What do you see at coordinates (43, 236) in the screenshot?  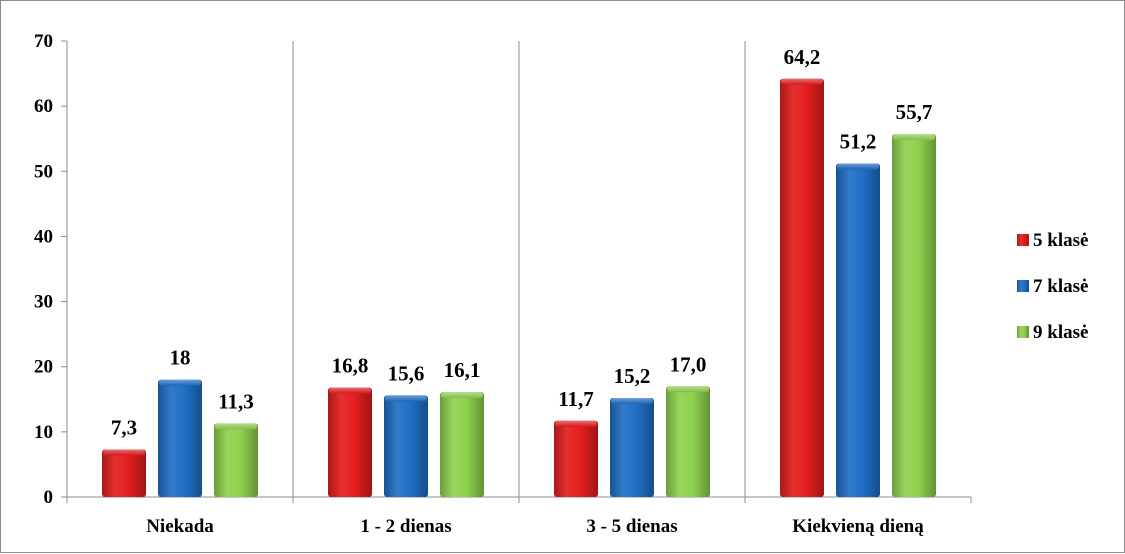 I see `y-tick-label: 40` at bounding box center [43, 236].